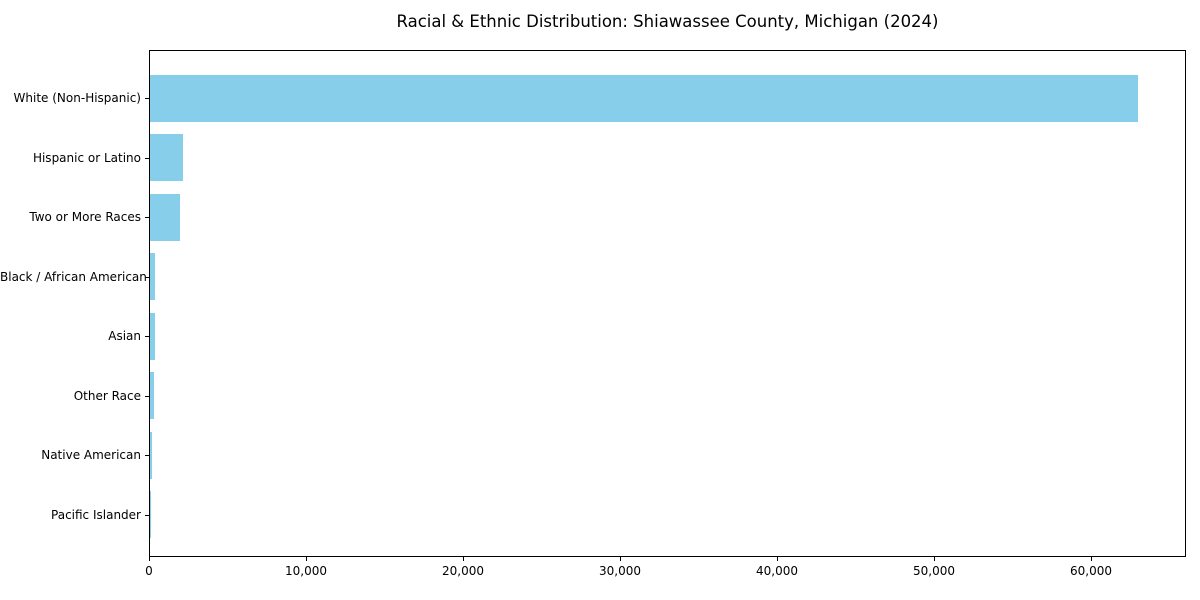 The image size is (1200, 600). What do you see at coordinates (85, 217) in the screenshot?
I see `y-tick-label: Two or More Races` at bounding box center [85, 217].